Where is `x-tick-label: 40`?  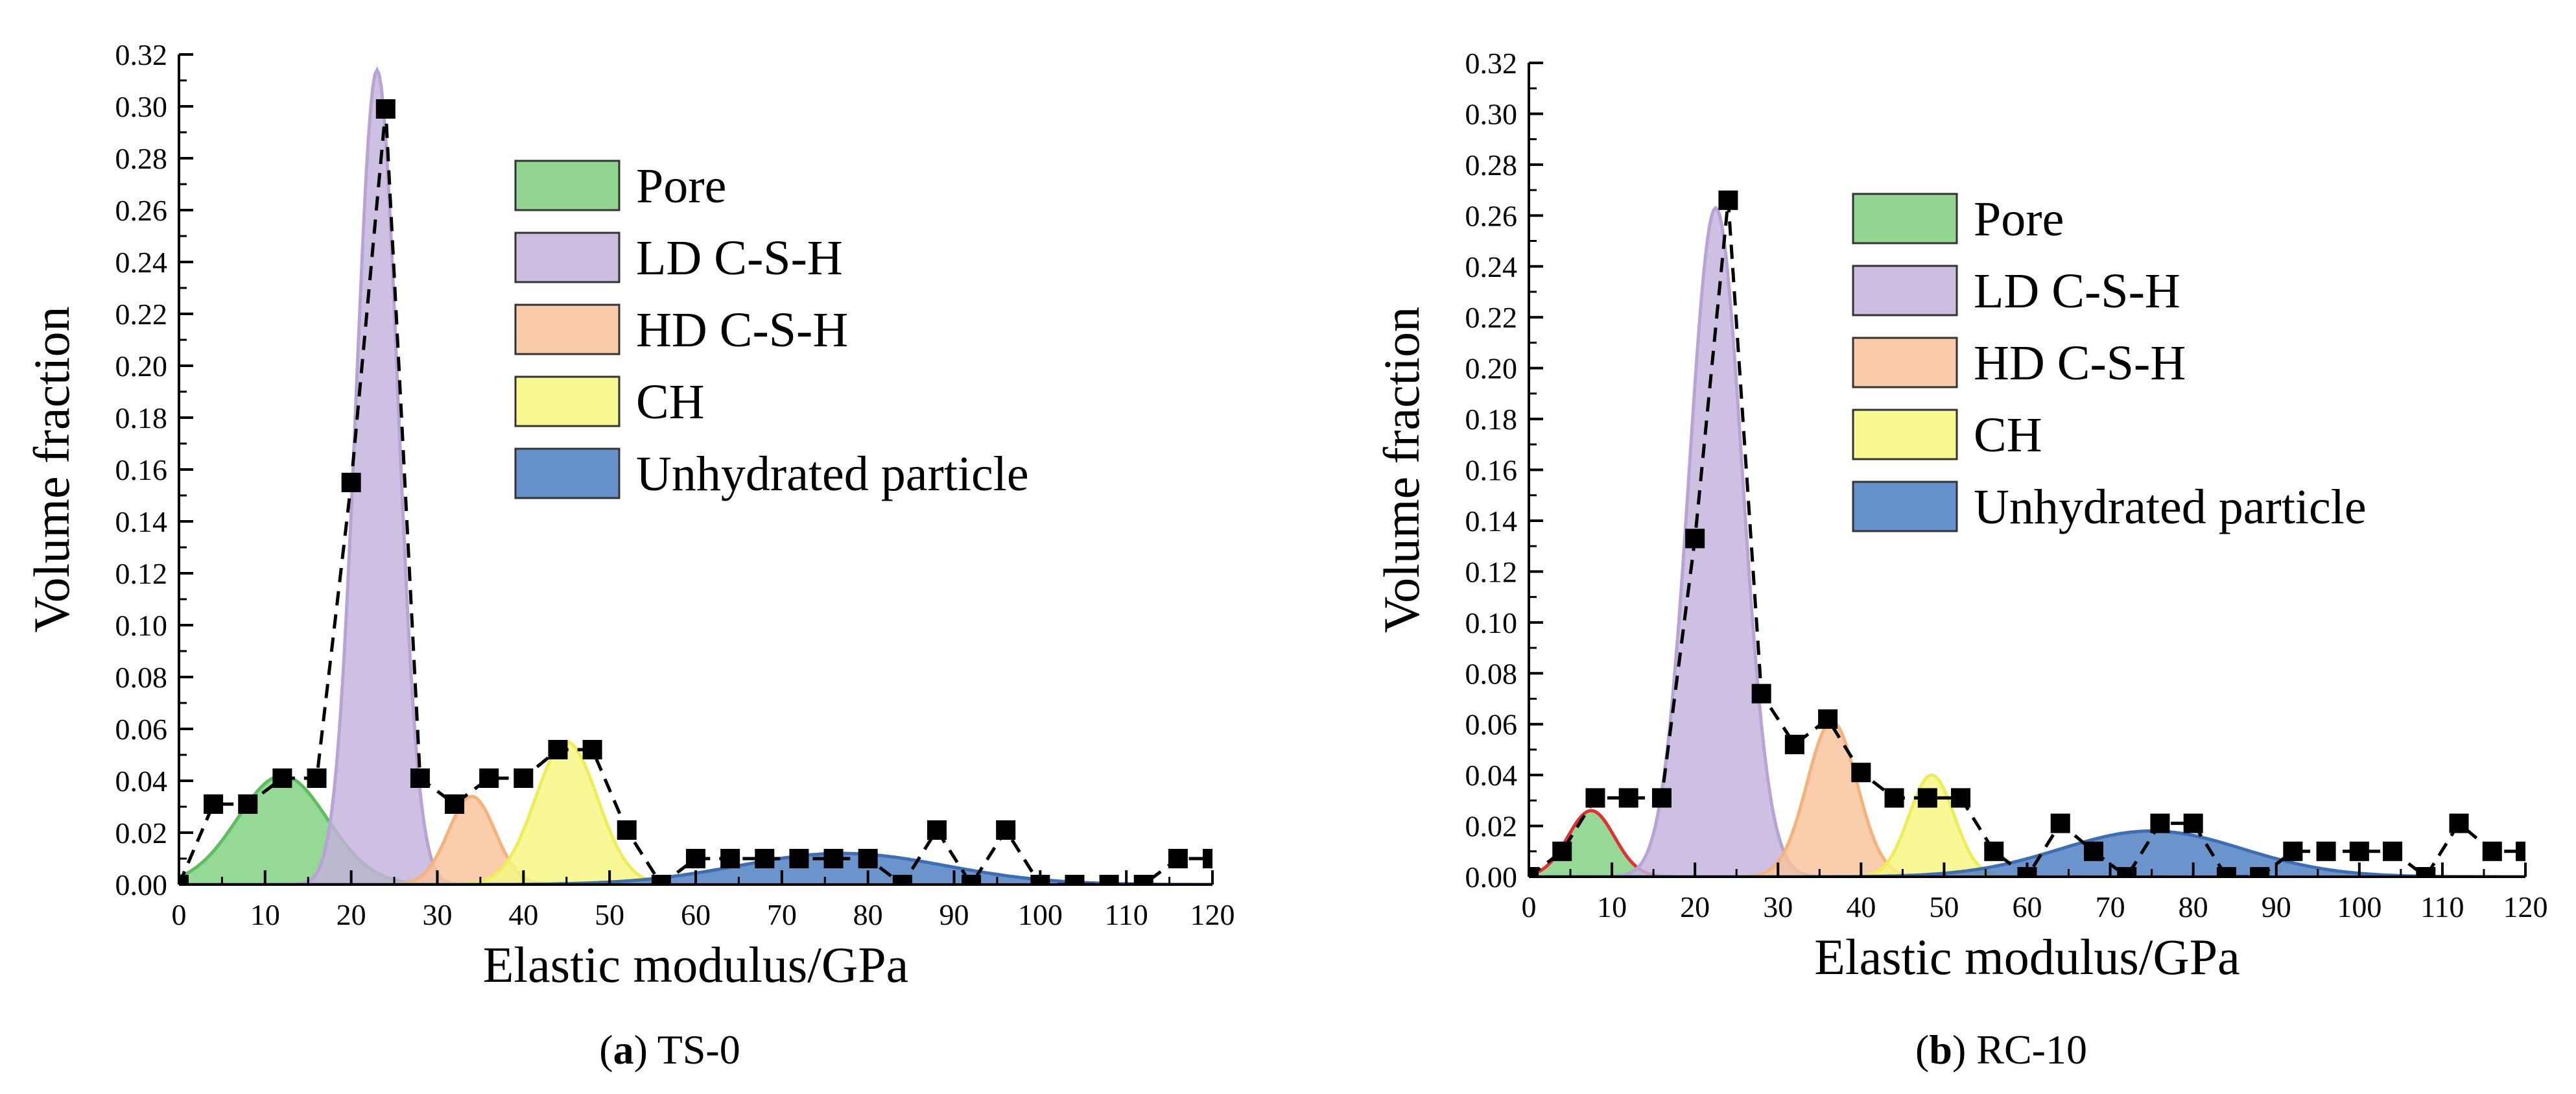 x-tick-label: 40 is located at coordinates (523, 914).